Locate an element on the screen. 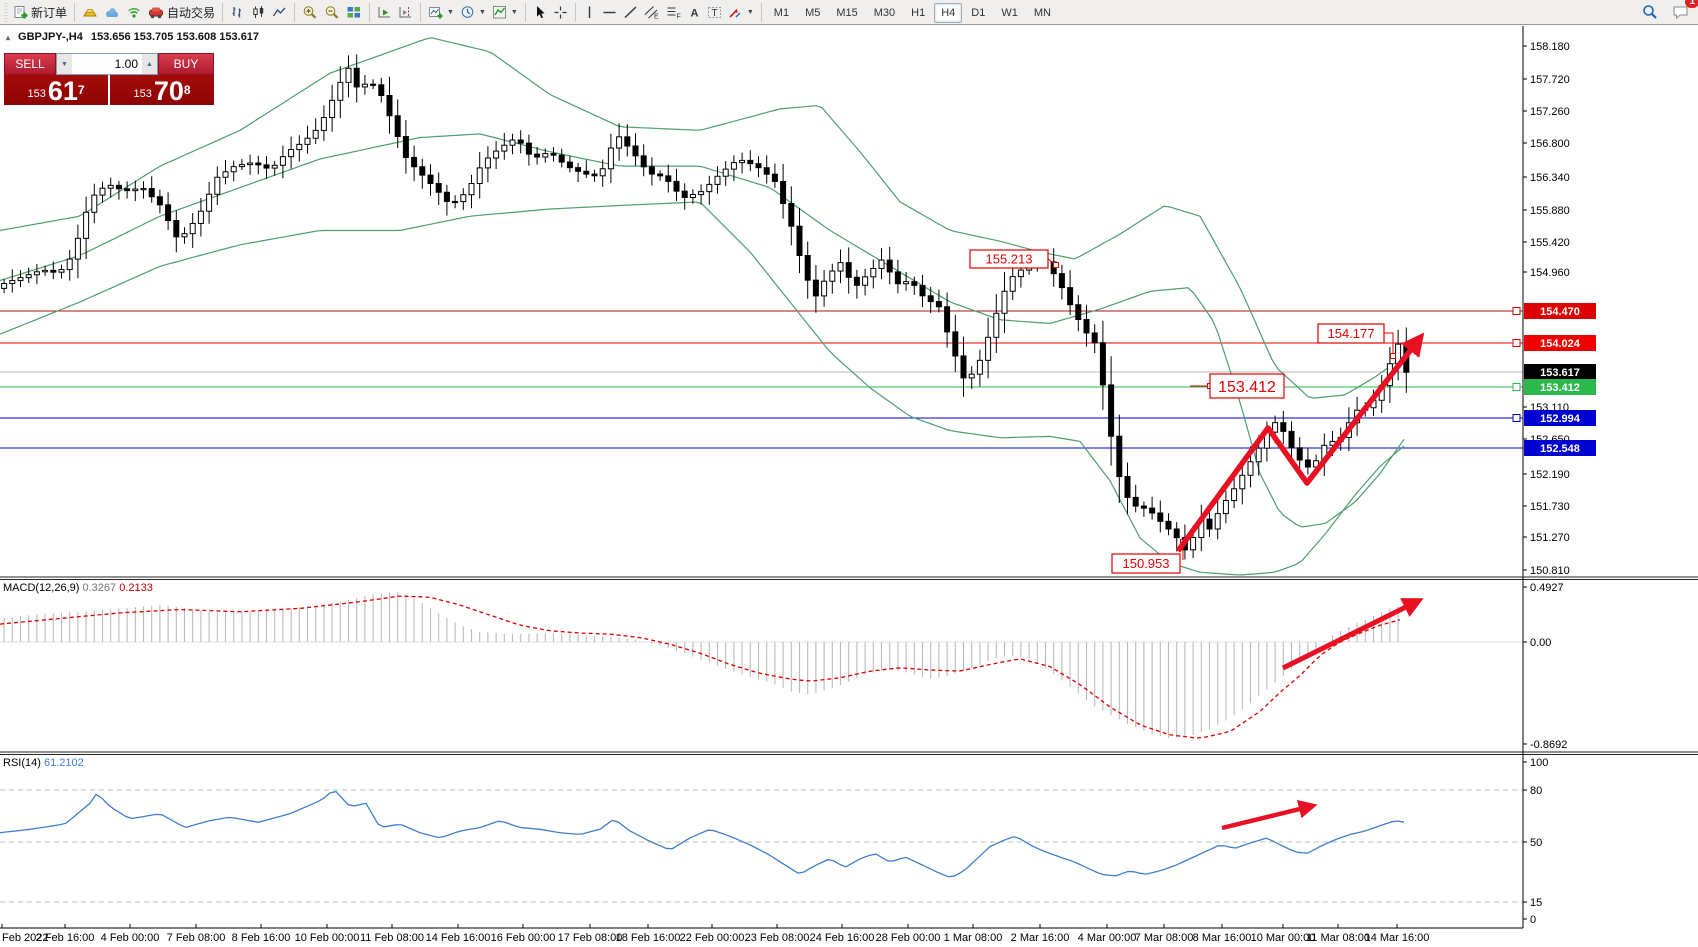 The image size is (1698, 947). price-callout-150953: 150.953 is located at coordinates (1148, 556).